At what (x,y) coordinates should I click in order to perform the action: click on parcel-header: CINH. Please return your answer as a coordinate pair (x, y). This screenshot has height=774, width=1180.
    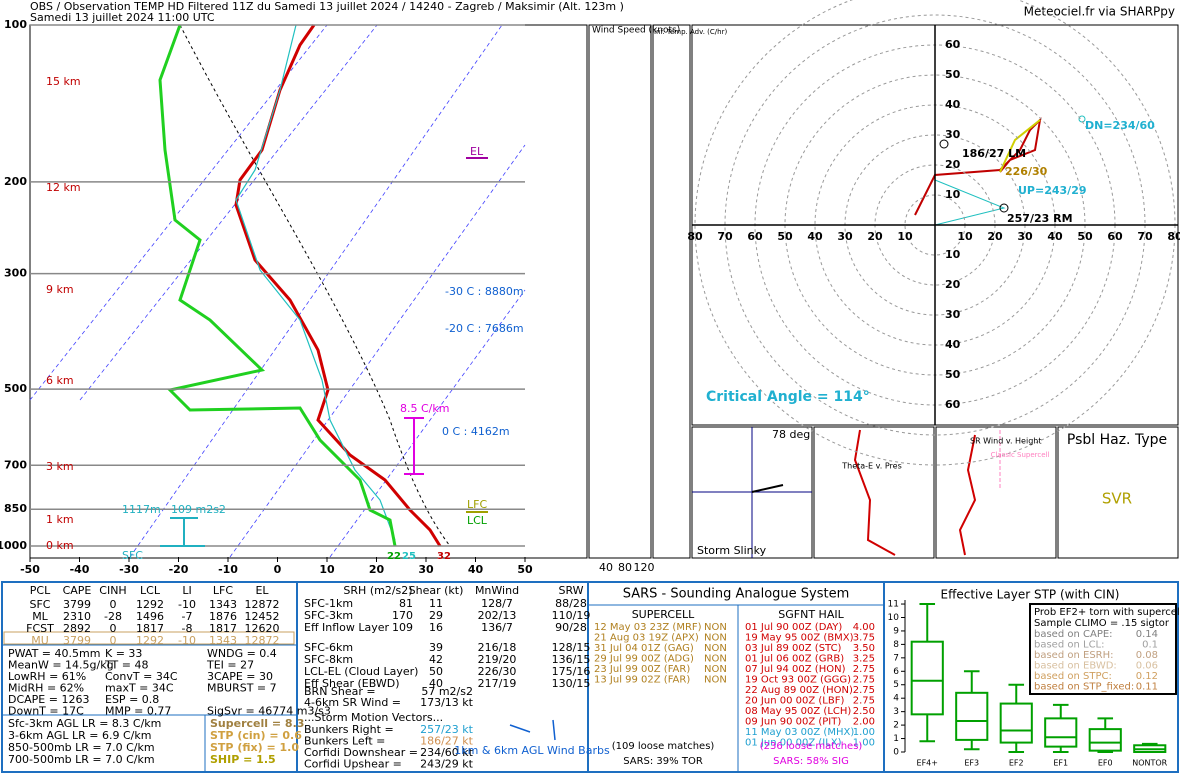
    Looking at the image, I should click on (112, 590).